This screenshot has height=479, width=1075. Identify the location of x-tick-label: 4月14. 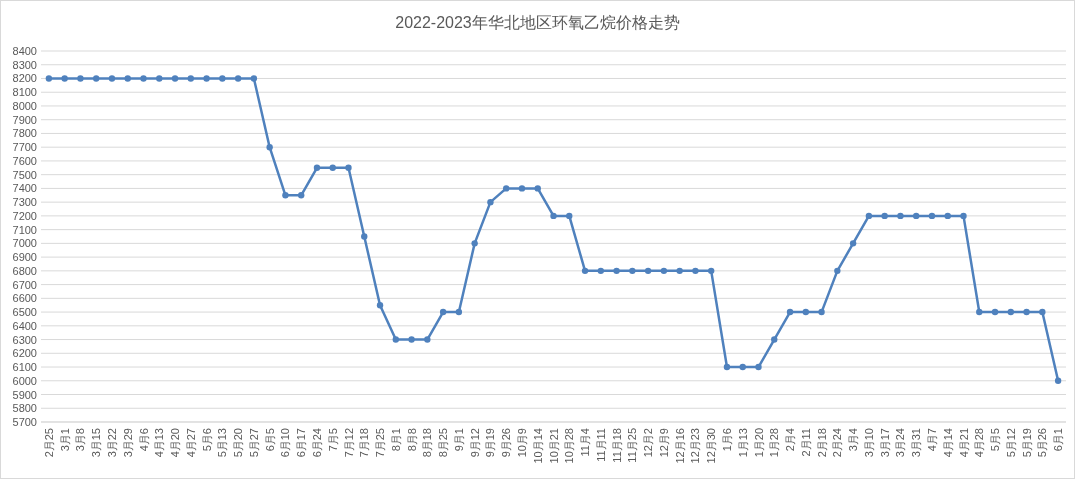
(947, 443).